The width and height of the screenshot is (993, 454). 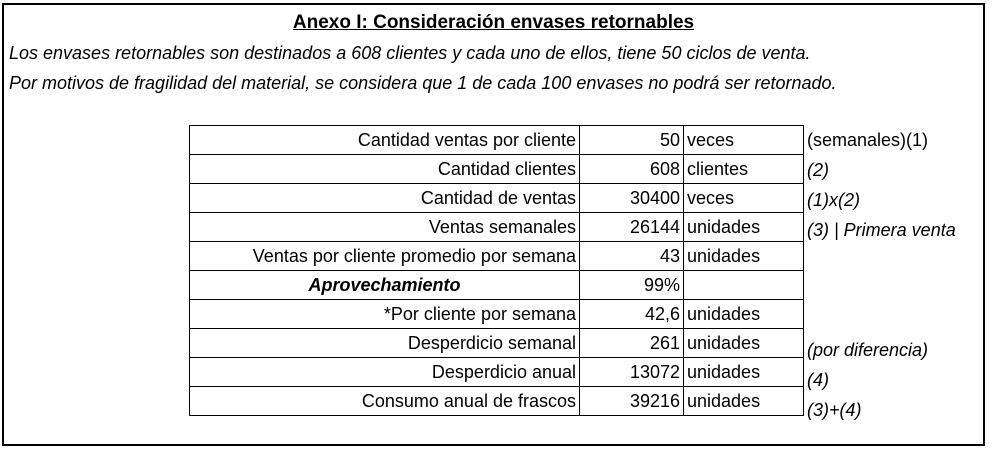 What do you see at coordinates (631, 285) in the screenshot?
I see `row-value: 99%` at bounding box center [631, 285].